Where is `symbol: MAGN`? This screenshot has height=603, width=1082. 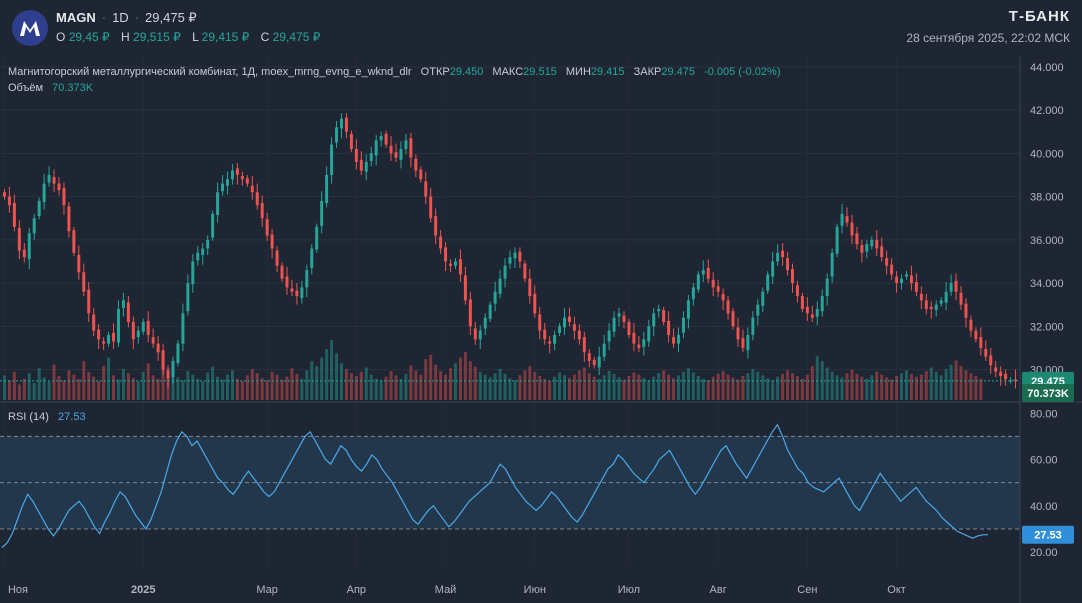
symbol: MAGN is located at coordinates (76, 17).